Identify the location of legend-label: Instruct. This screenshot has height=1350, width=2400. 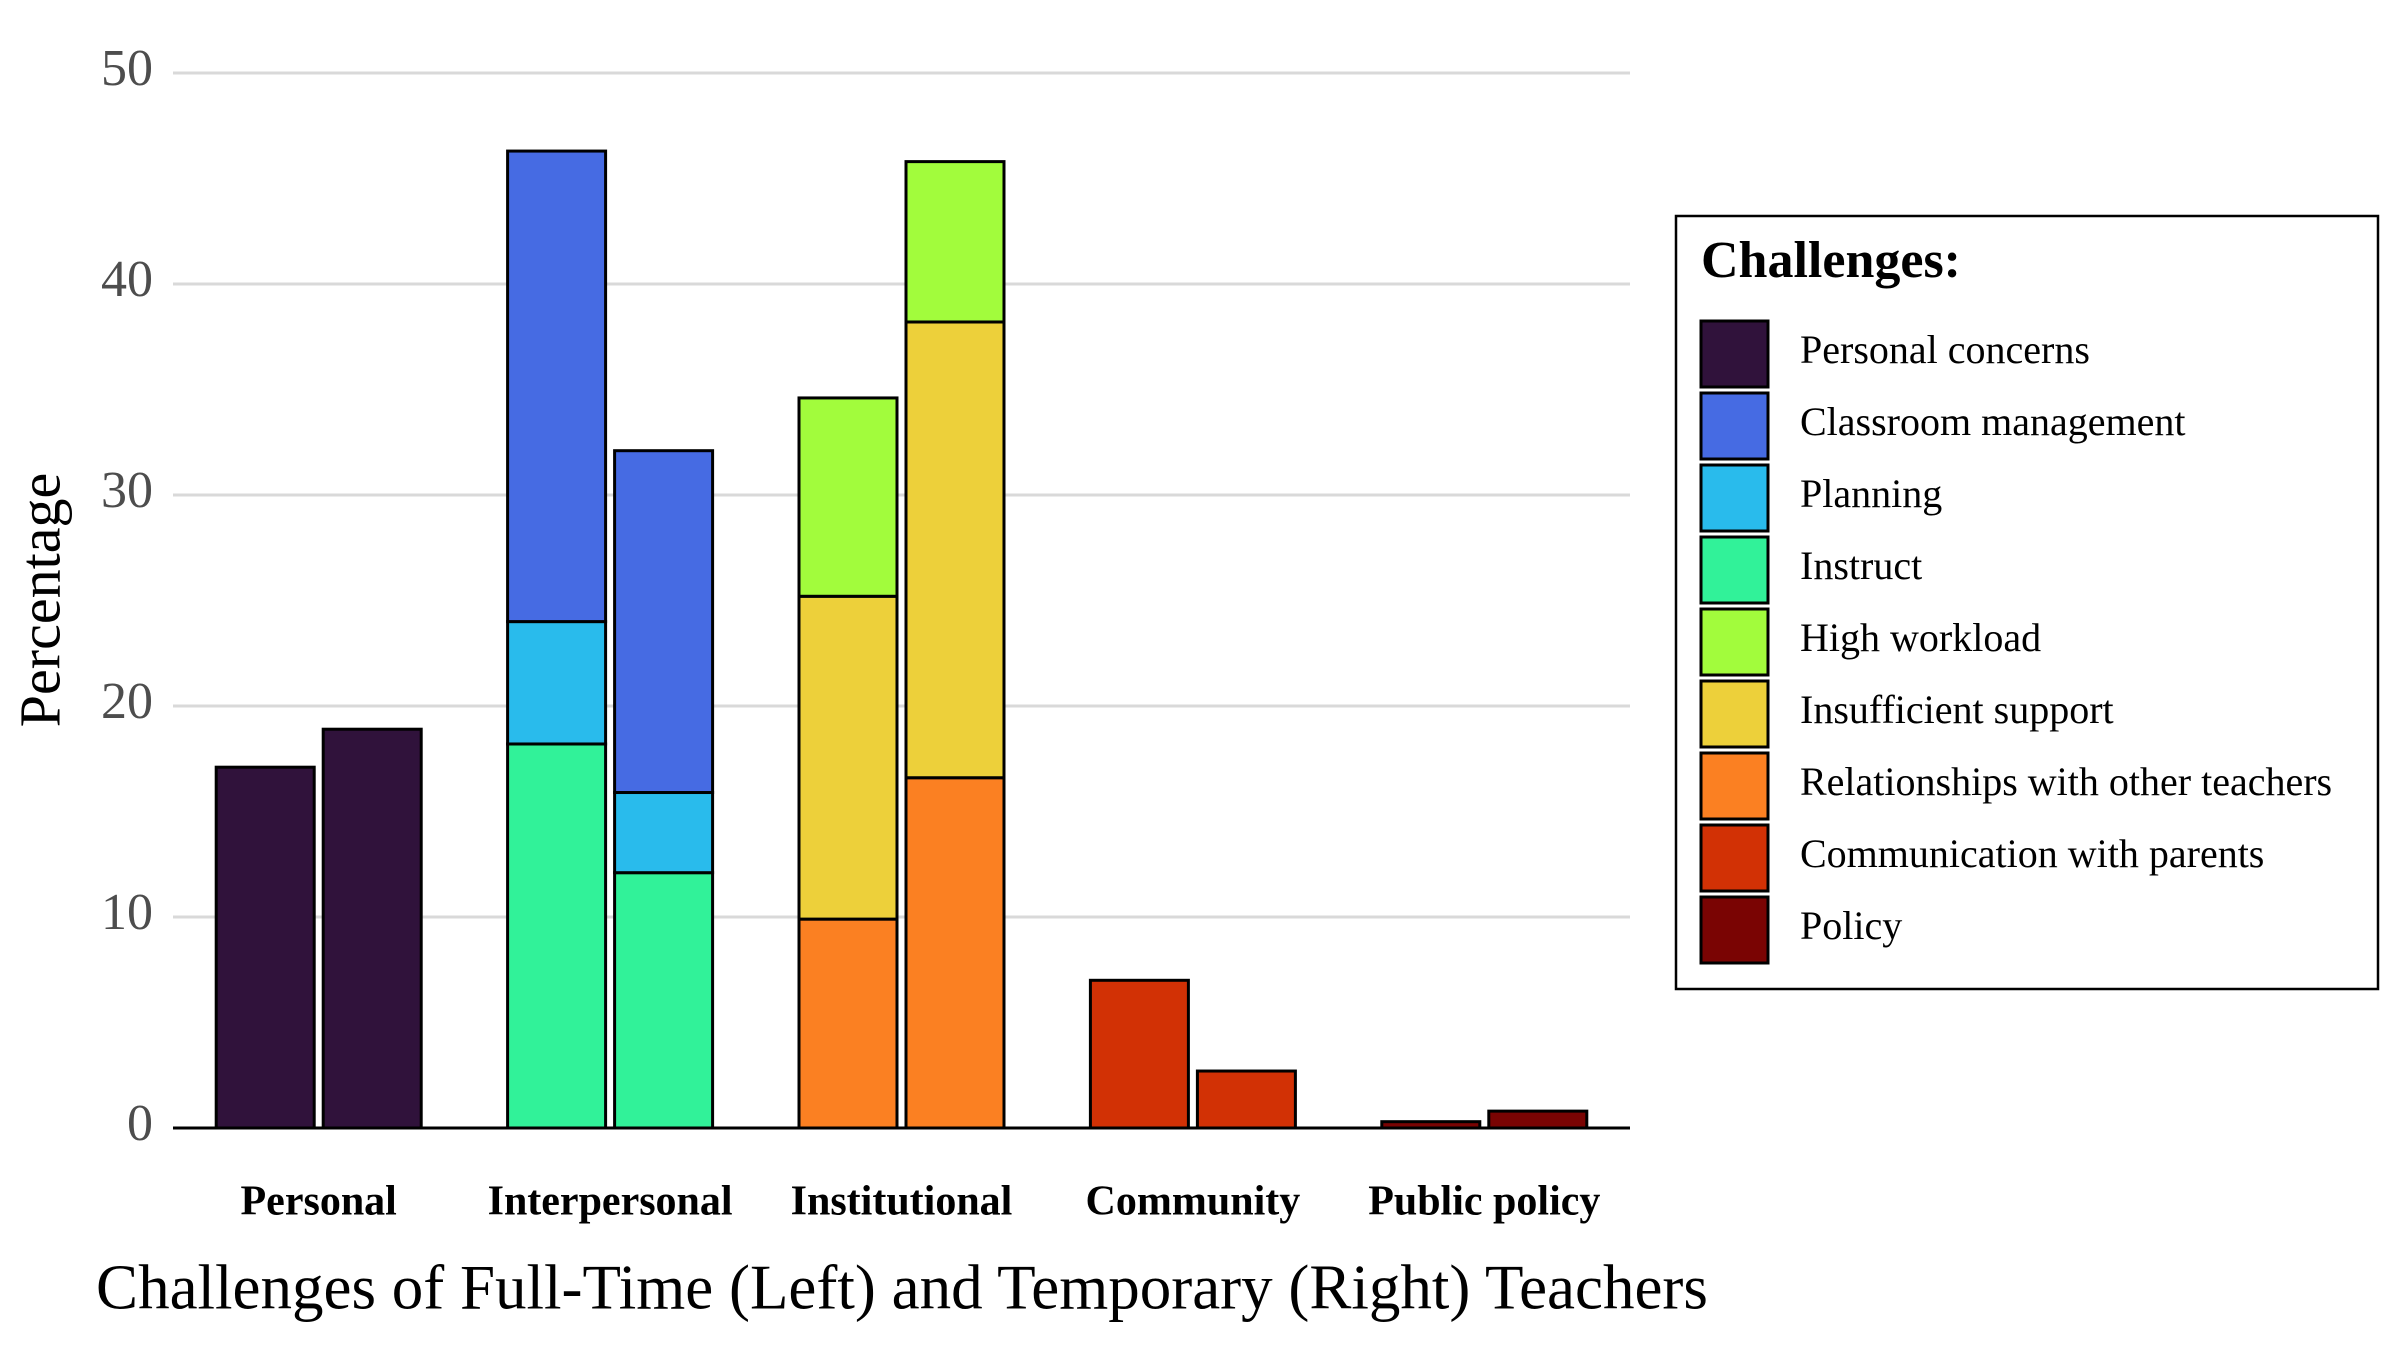
(1861, 565).